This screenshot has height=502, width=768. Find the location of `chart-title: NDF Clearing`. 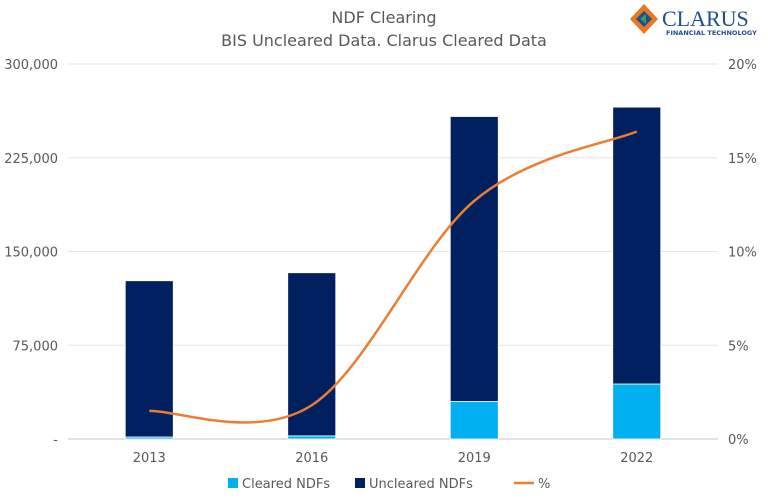

chart-title: NDF Clearing is located at coordinates (383, 17).